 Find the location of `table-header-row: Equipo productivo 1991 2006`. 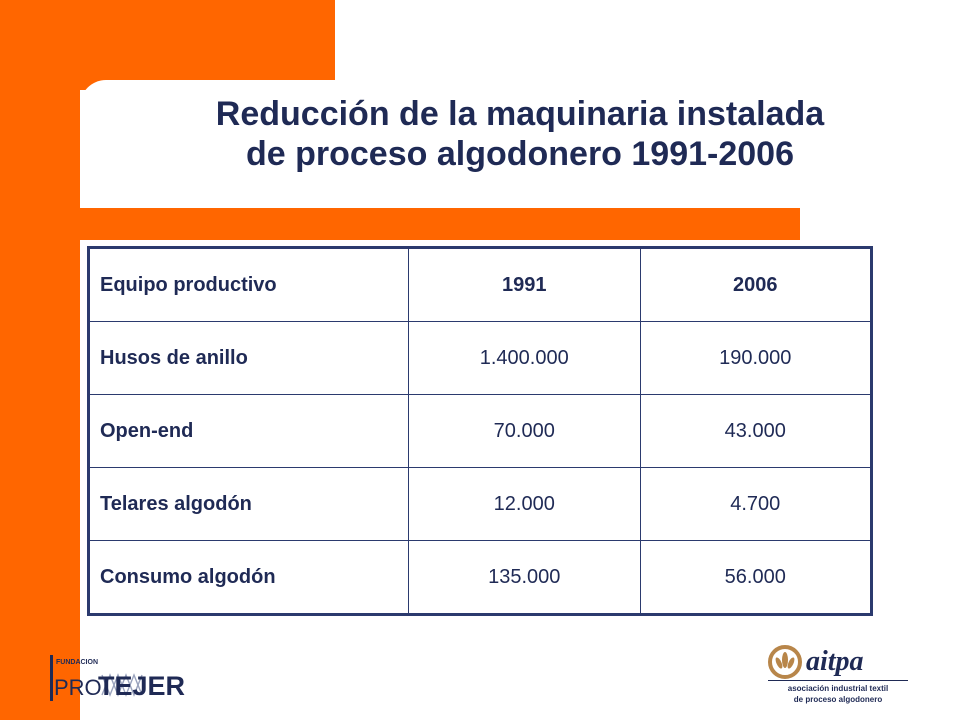

table-header-row: Equipo productivo 1991 2006 is located at coordinates (480, 284).